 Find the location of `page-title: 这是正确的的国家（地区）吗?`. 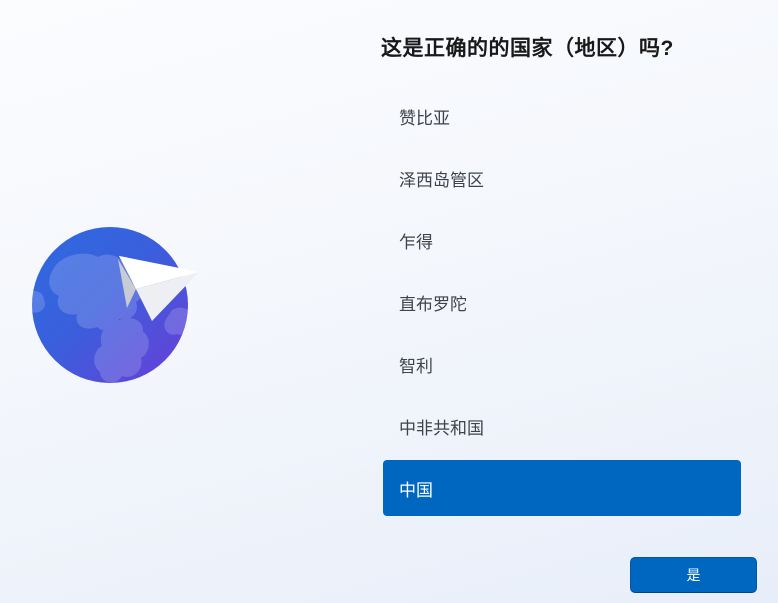

page-title: 这是正确的的国家（地区）吗? is located at coordinates (527, 48).